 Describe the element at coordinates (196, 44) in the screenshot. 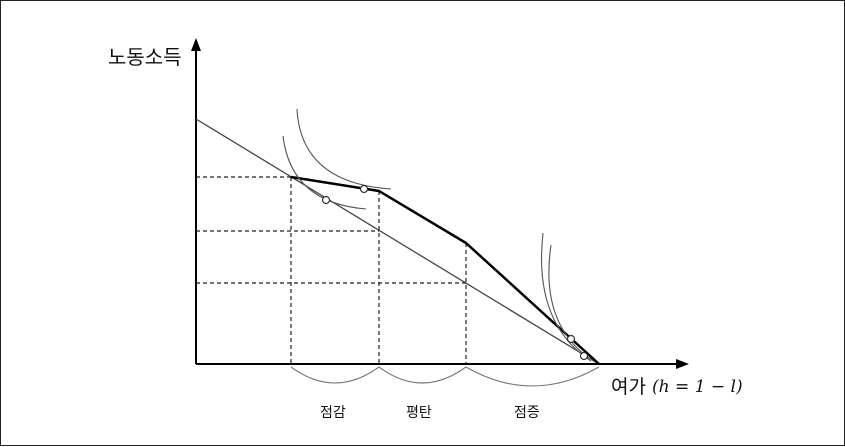

I see `y-axis-arrow-icon` at that location.